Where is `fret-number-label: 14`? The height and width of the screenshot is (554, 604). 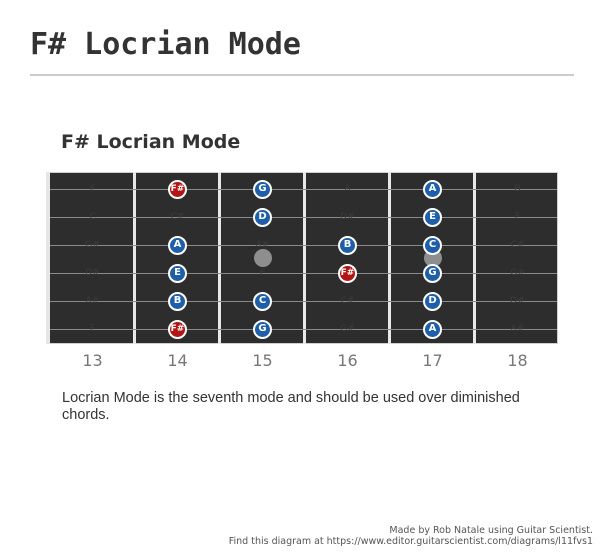
fret-number-label: 14 is located at coordinates (177, 360).